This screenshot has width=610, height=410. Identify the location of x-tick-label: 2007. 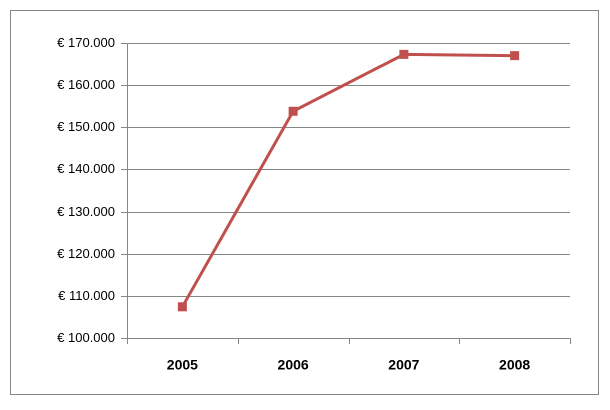
(403, 365).